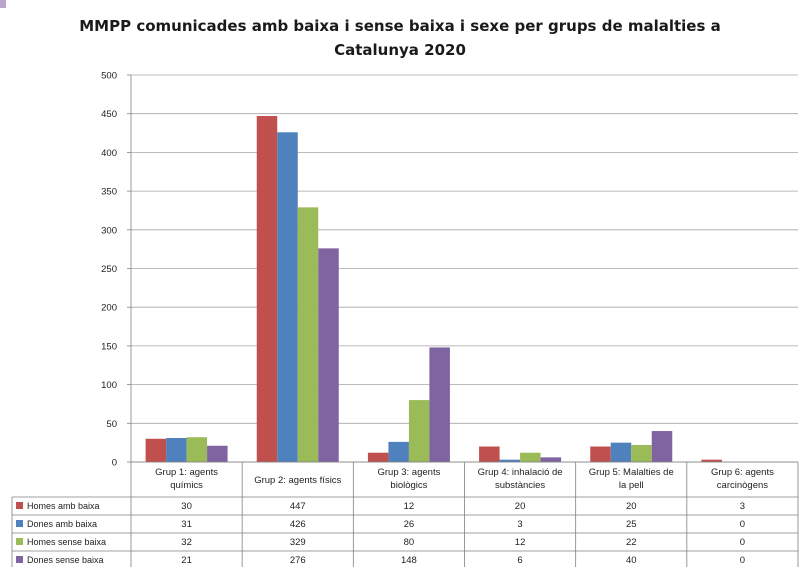 Image resolution: width=800 pixels, height=567 pixels. Describe the element at coordinates (631, 542) in the screenshot. I see `table-value: 22` at that location.